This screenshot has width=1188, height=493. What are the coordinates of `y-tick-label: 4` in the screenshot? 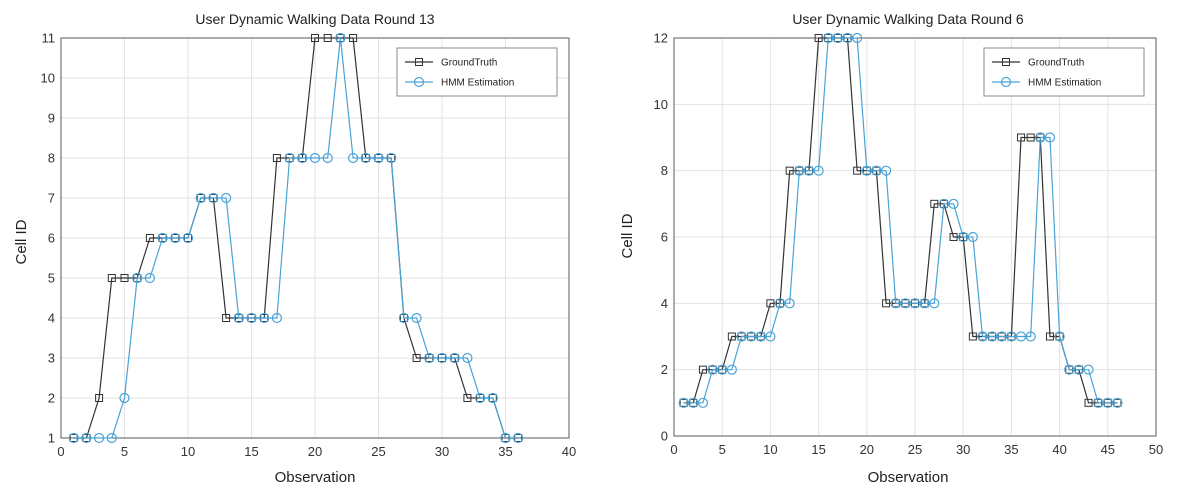 It's located at (51, 318).